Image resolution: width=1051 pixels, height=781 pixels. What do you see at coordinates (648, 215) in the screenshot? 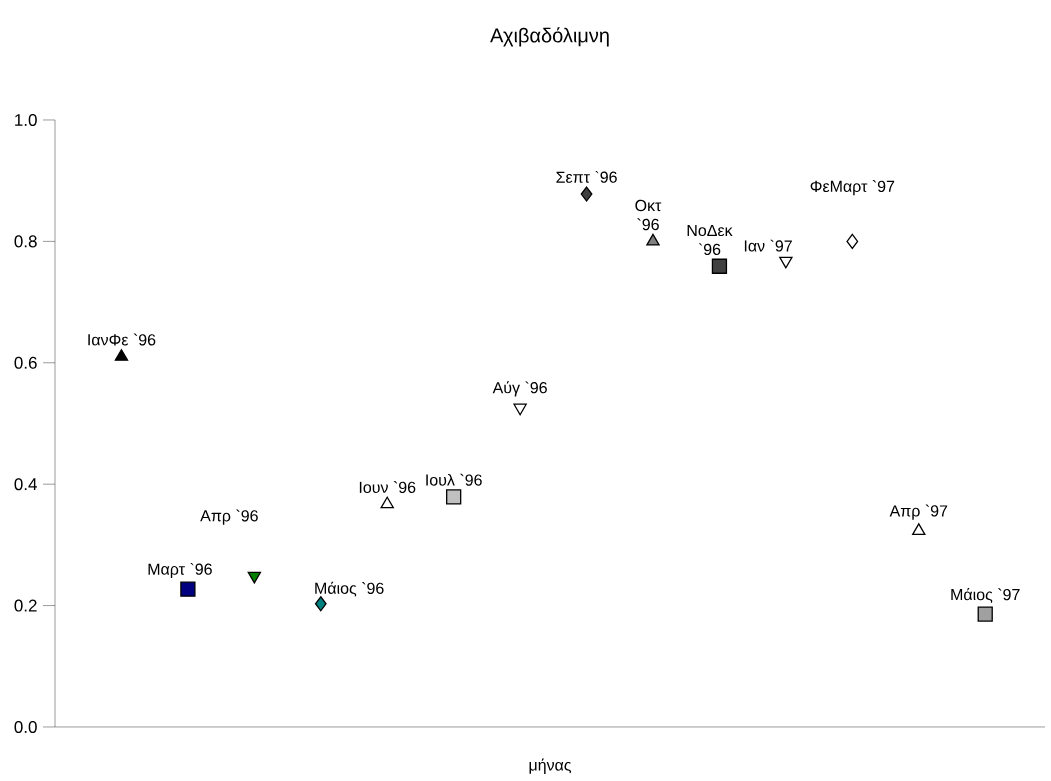
I see `series-label: Οκτ `96` at bounding box center [648, 215].